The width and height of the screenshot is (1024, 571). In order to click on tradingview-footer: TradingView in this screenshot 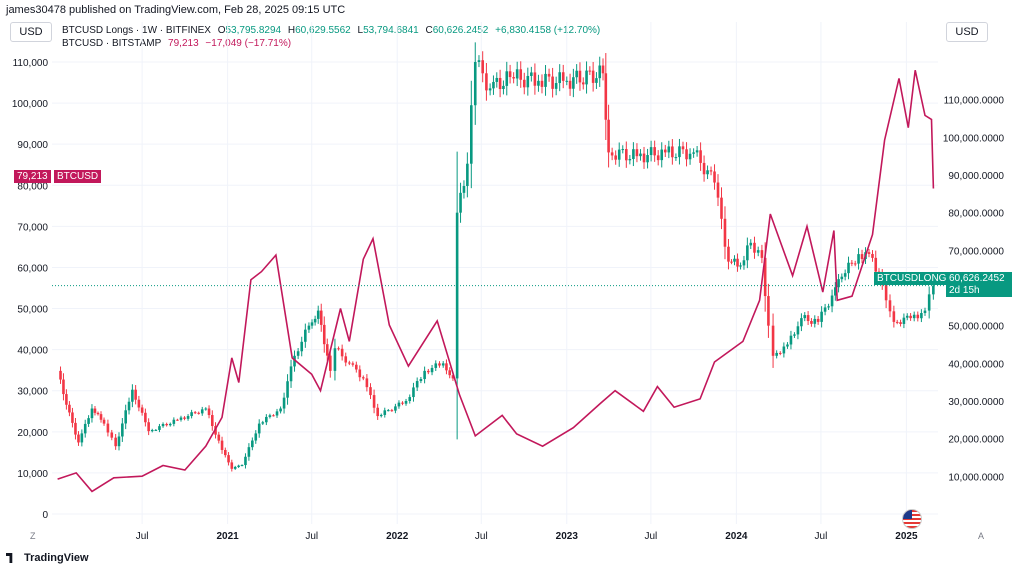, I will do `click(47, 558)`.